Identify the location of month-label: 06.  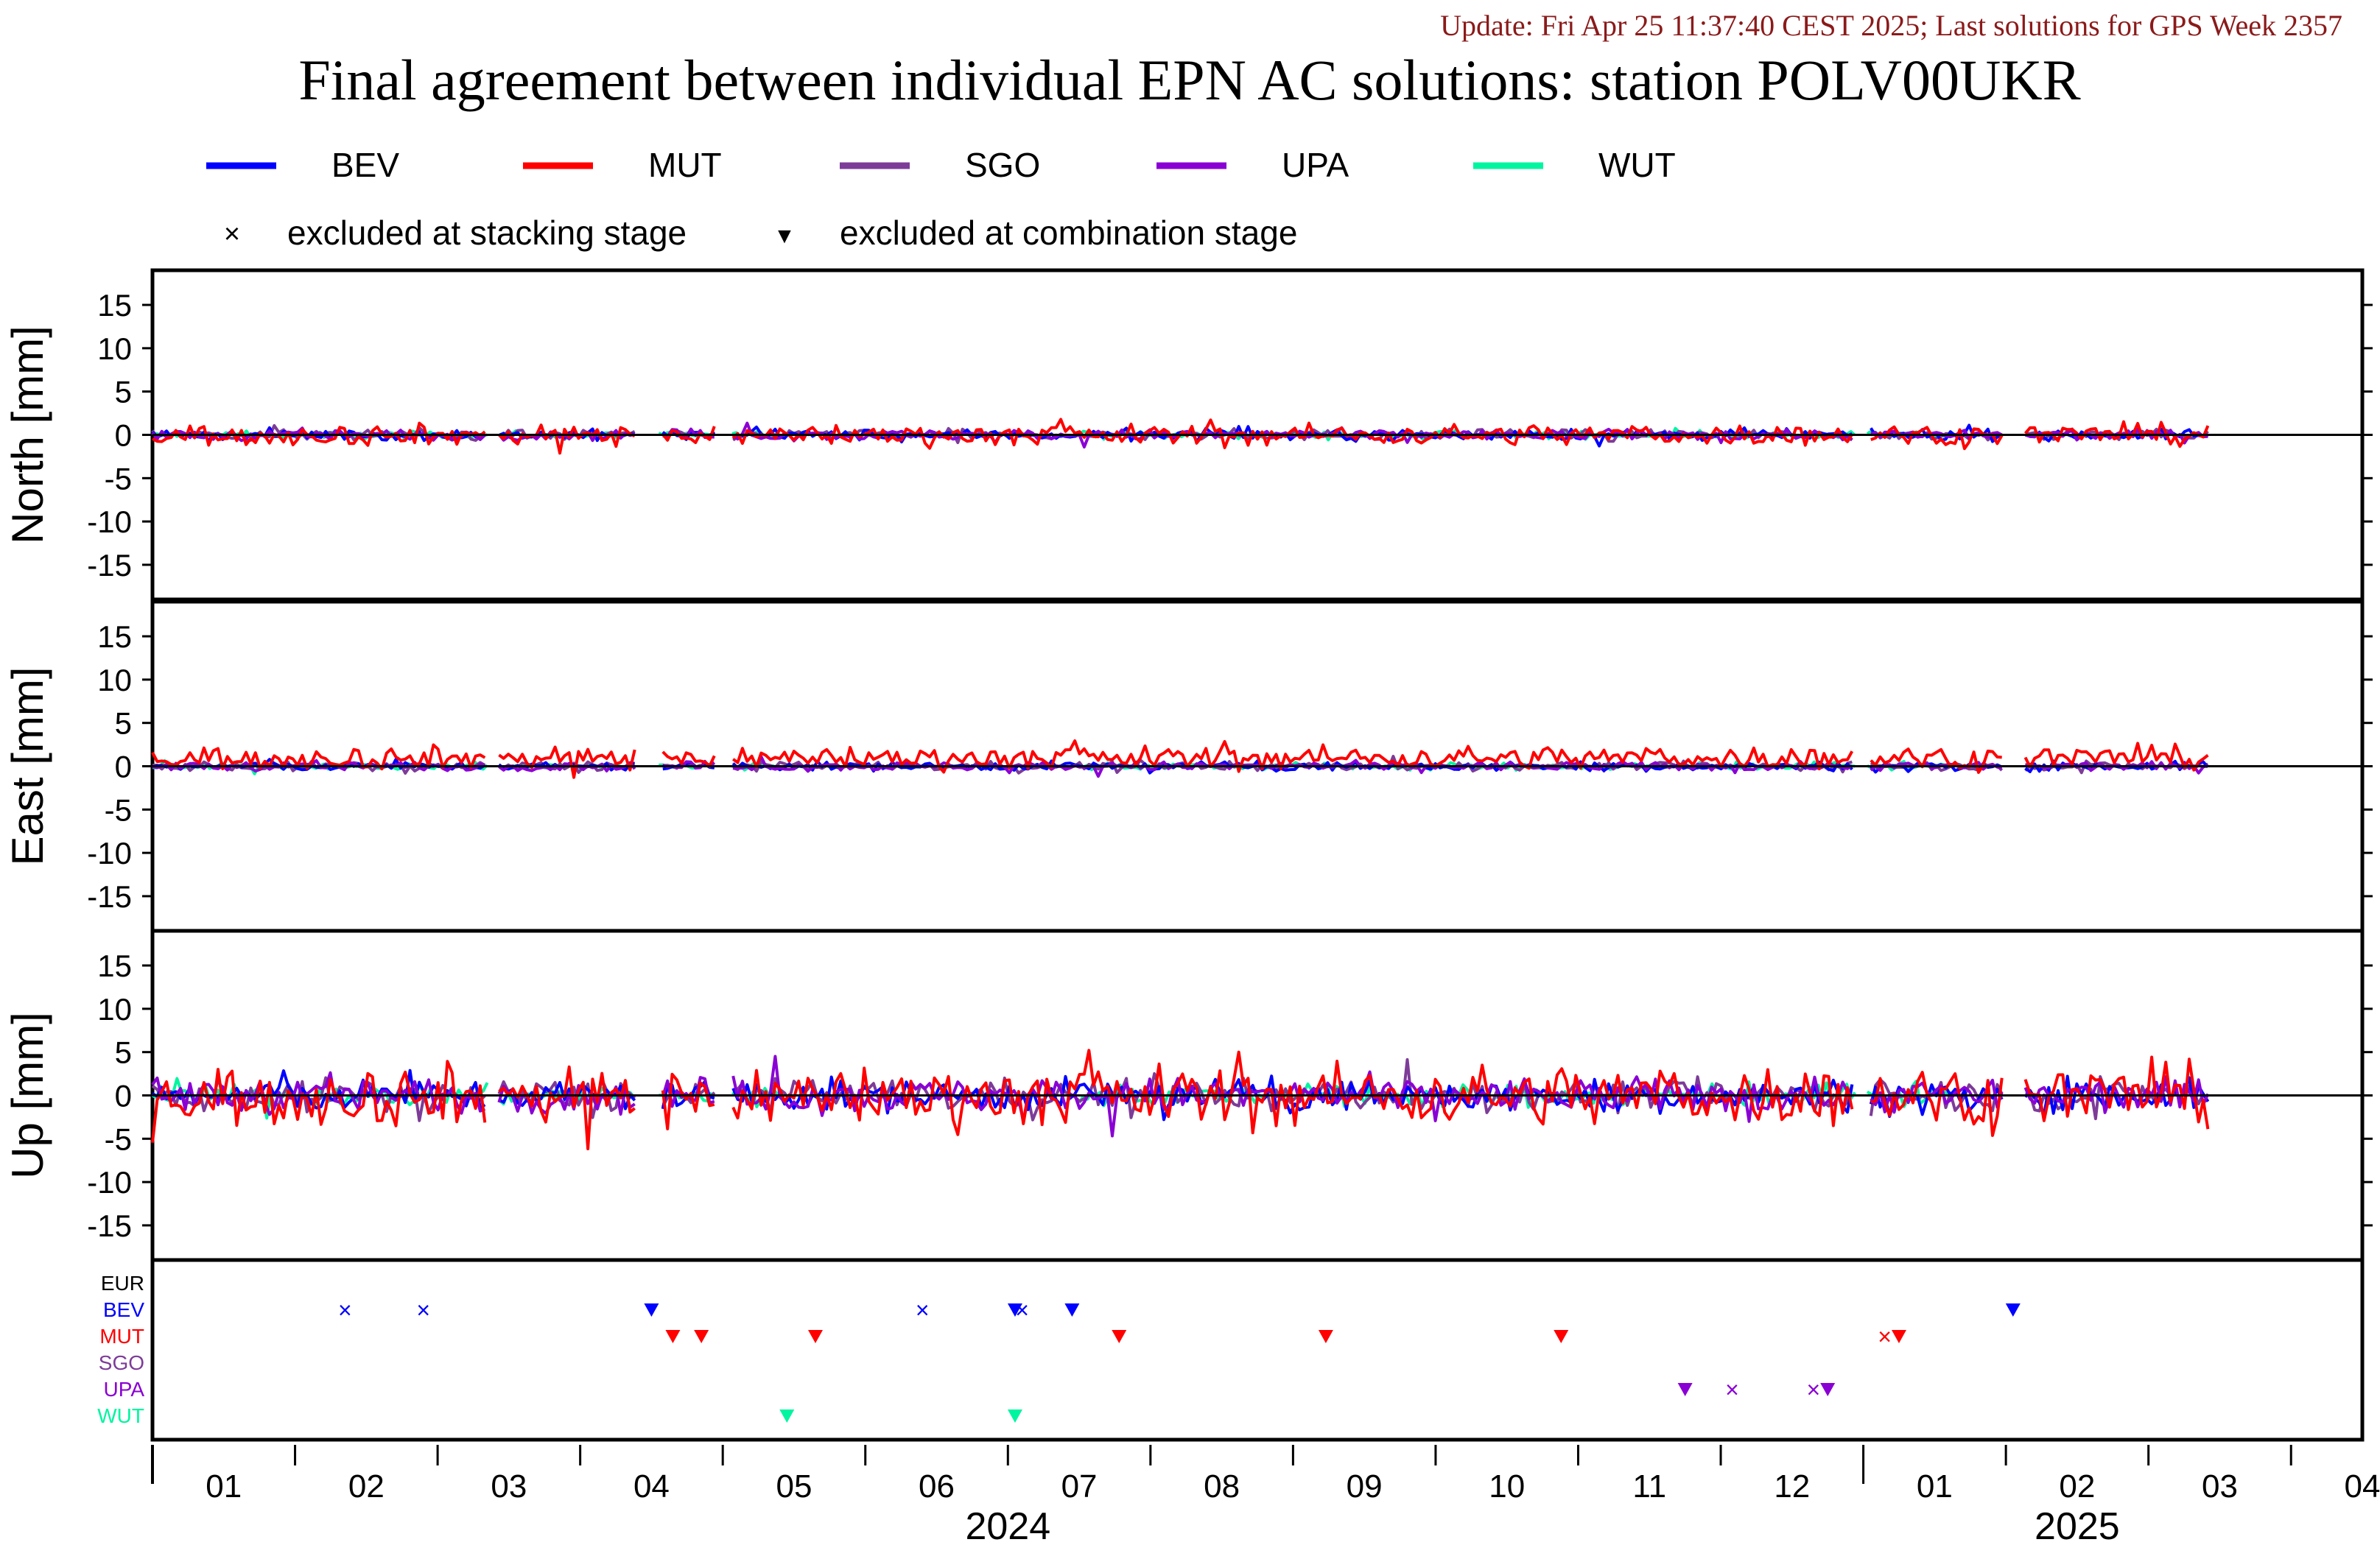
(937, 1486).